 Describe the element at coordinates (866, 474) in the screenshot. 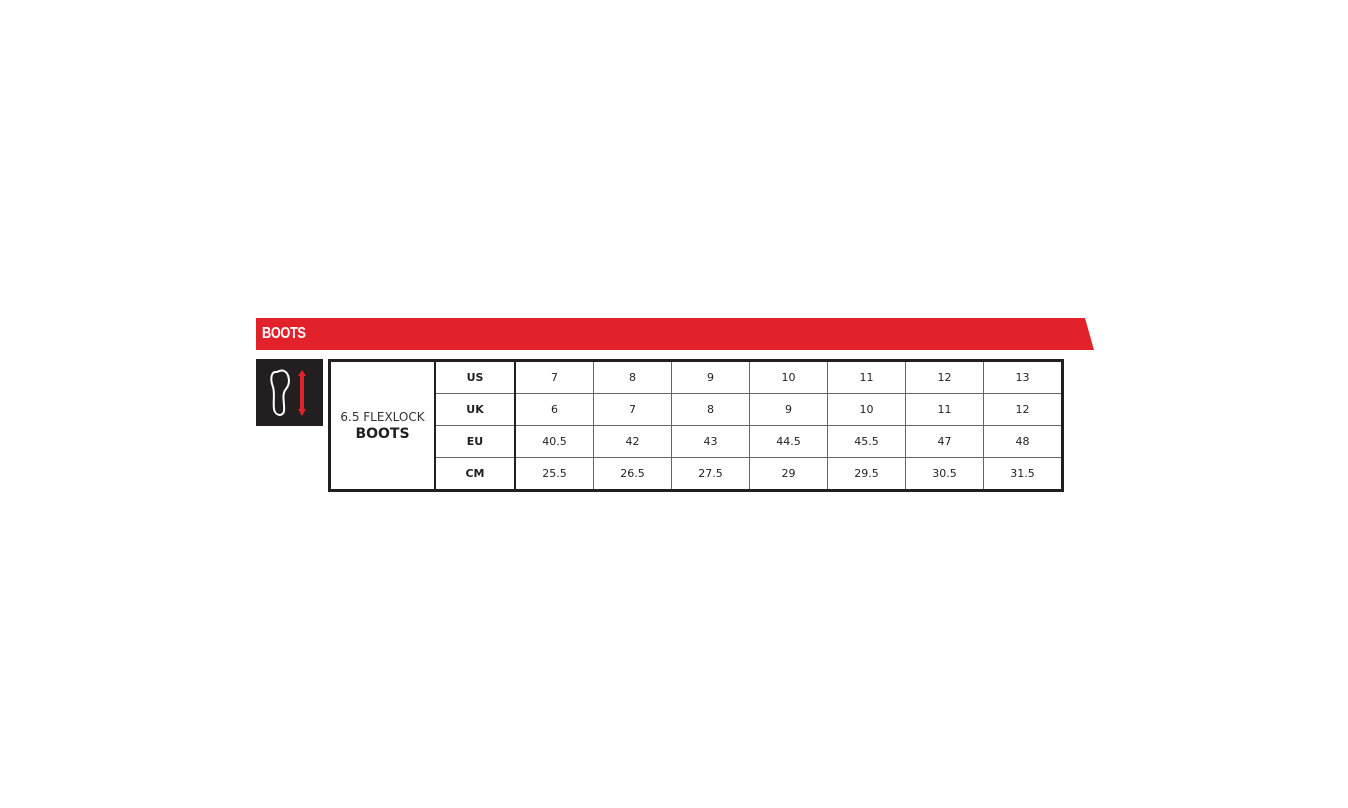

I see `size-value-cell: 29.5` at that location.